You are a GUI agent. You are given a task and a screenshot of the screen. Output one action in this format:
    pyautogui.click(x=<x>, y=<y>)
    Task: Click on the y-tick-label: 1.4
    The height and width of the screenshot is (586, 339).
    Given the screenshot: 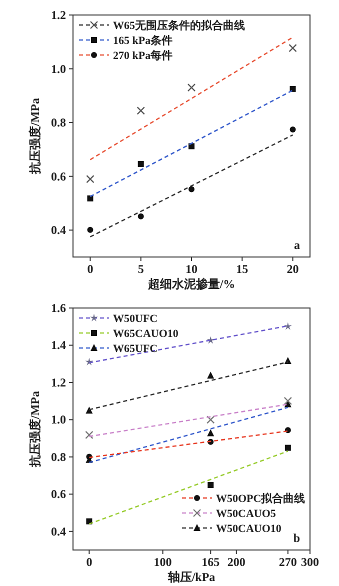 What is the action you would take?
    pyautogui.click(x=58, y=345)
    